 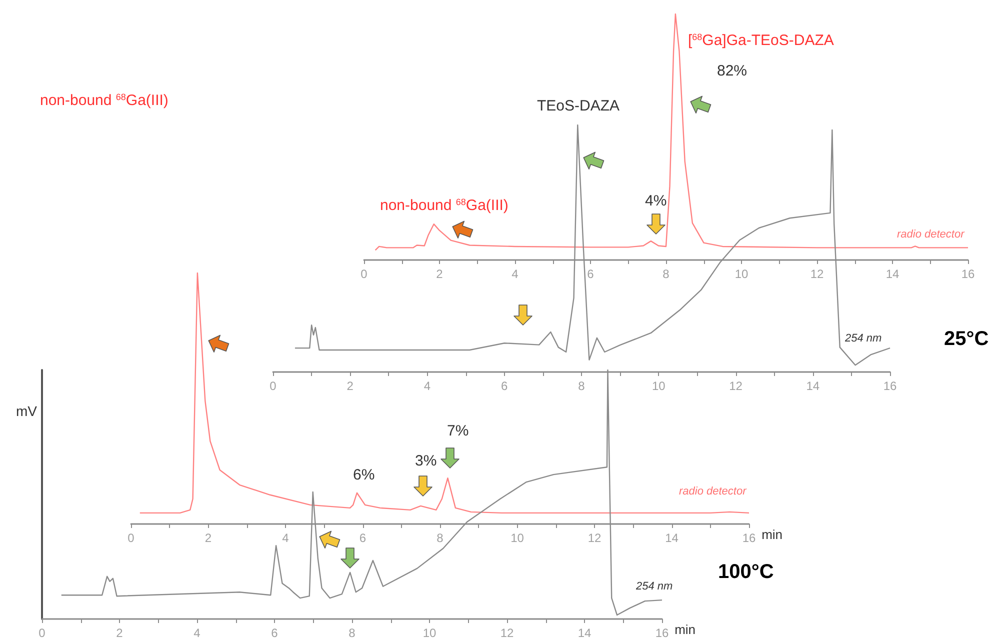 I want to click on annotation: 3%, so click(x=426, y=461).